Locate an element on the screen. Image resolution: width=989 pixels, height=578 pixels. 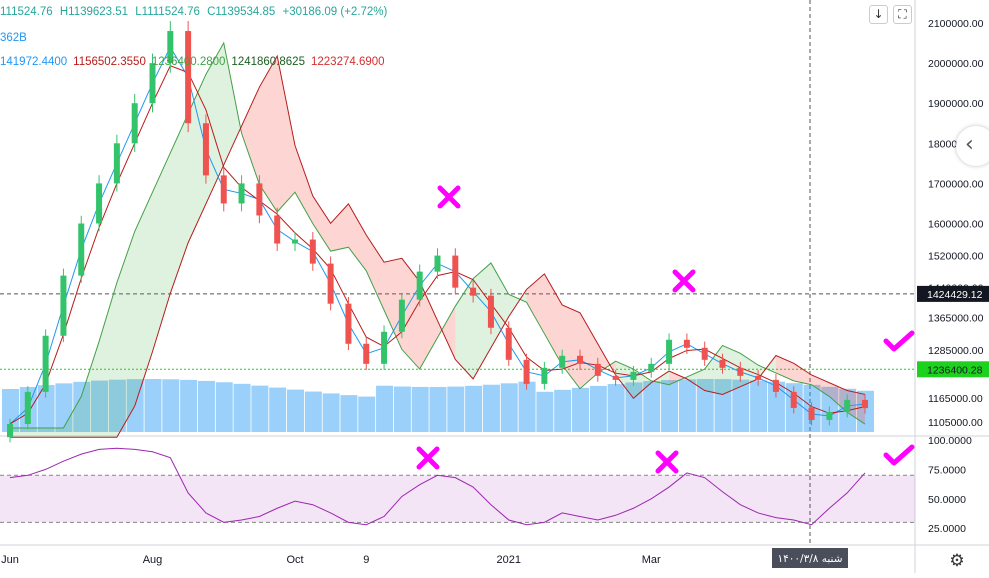
collapse-panel-button: ‹ is located at coordinates (972, 146).